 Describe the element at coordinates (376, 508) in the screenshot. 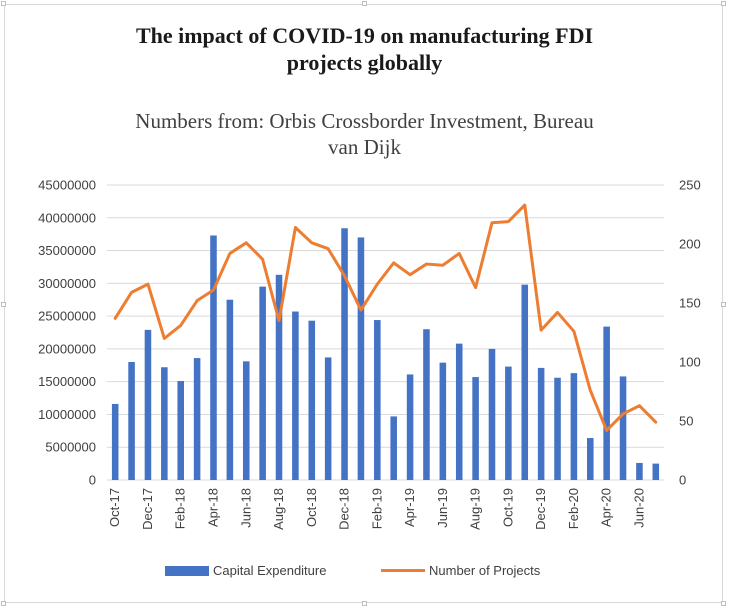

I see `x-tick-label: Feb-19` at that location.